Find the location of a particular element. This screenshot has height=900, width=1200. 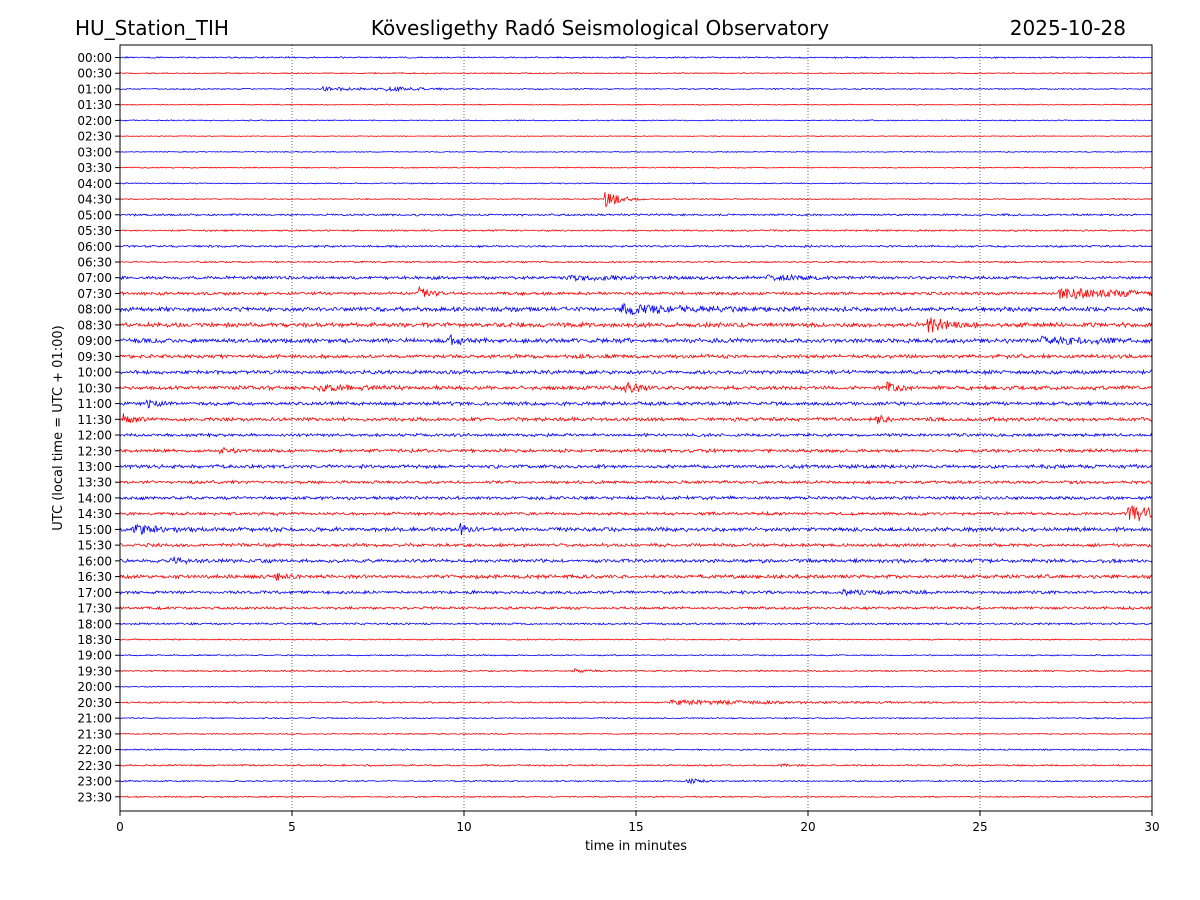

y-tick-label: 19:00 is located at coordinates (94, 656).